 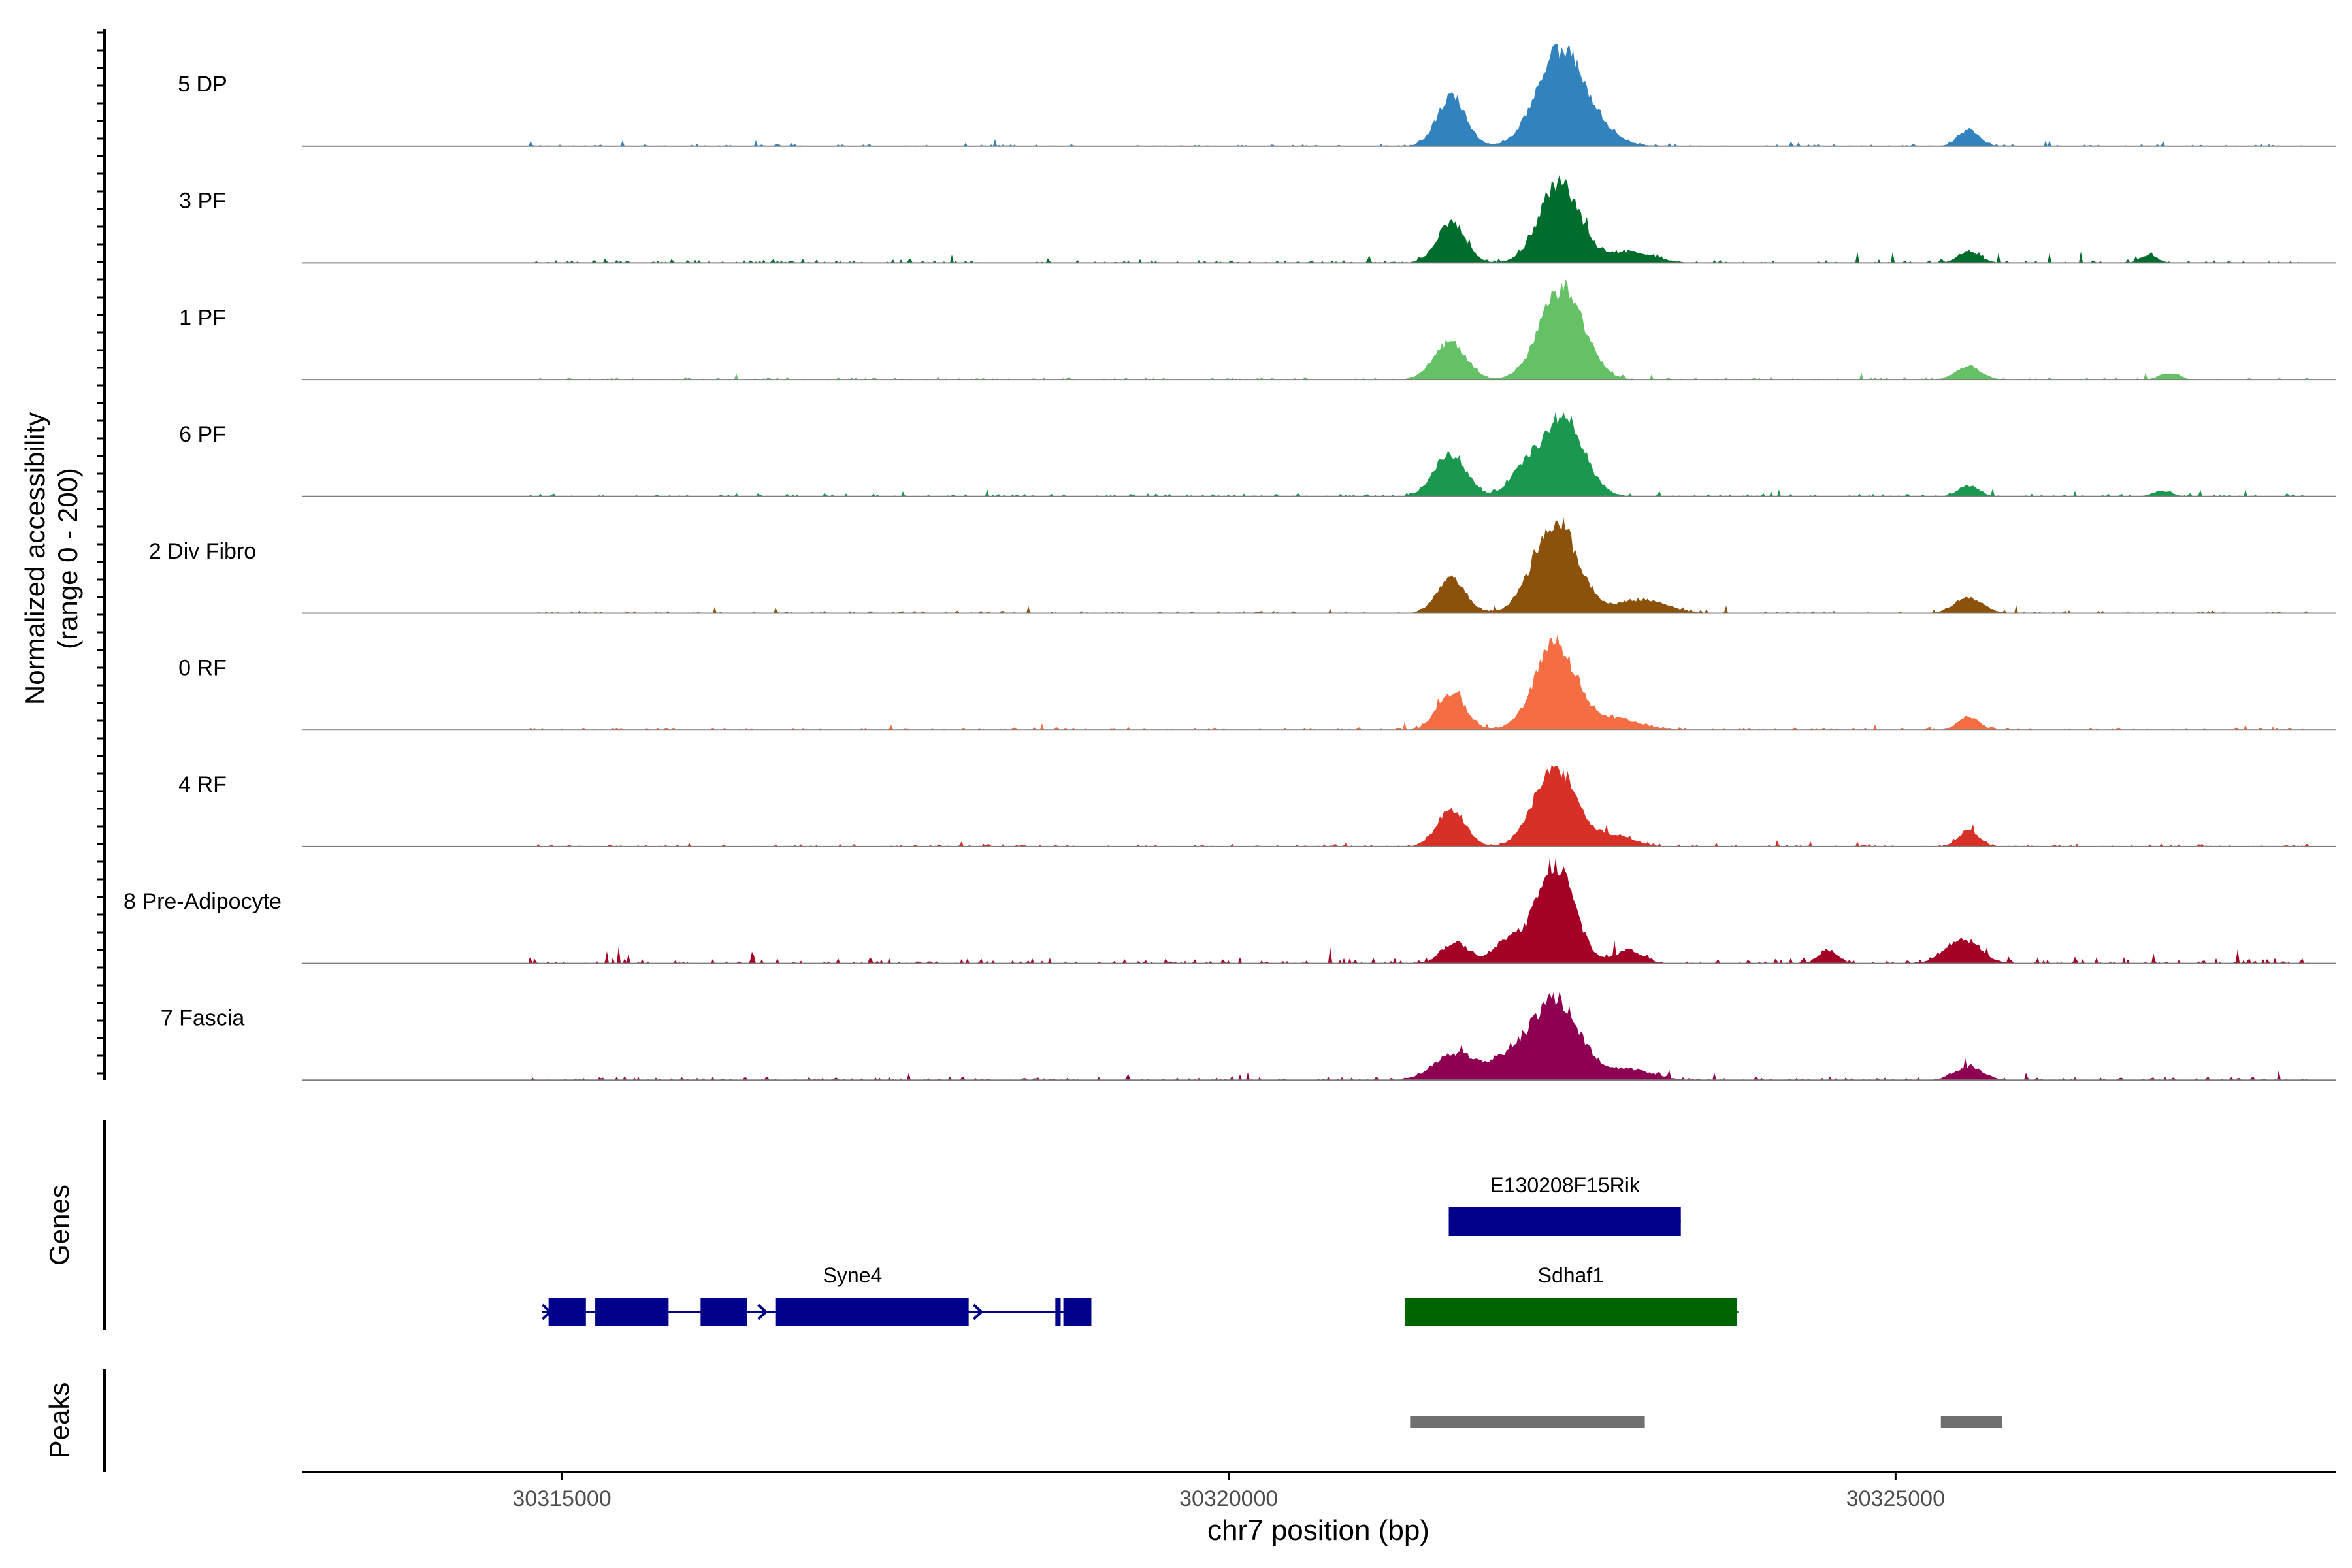 I want to click on x-axis-ticks: 30315000 30320000 30325000, so click(x=1228, y=1491).